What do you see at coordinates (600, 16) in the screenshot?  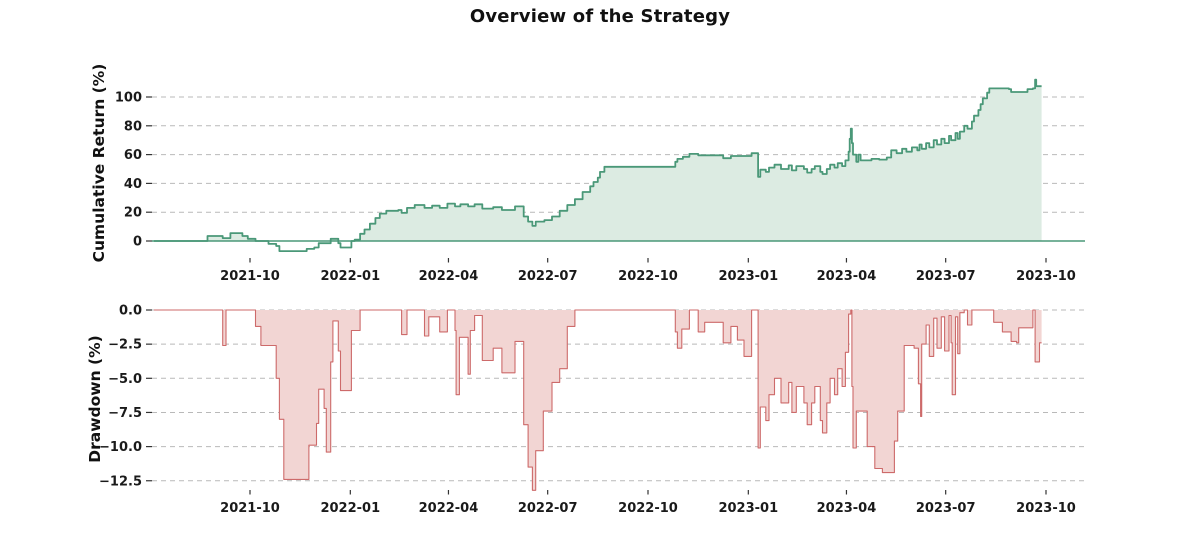 I see `figure-title: Overview of the Strategy` at bounding box center [600, 16].